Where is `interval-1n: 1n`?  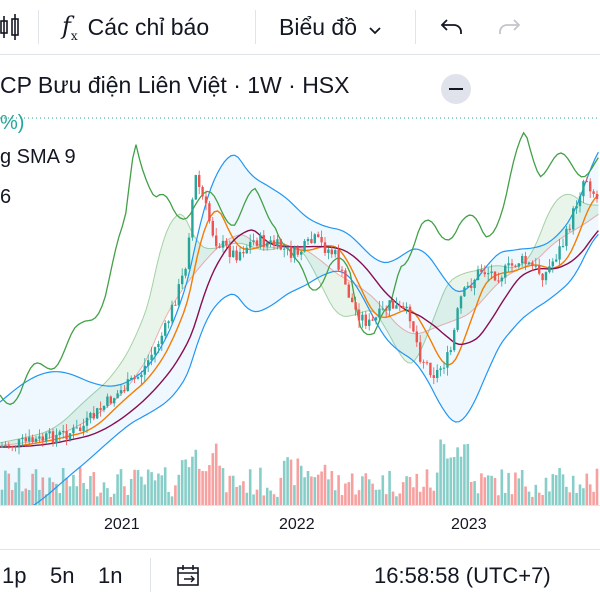 interval-1n: 1n is located at coordinates (110, 575).